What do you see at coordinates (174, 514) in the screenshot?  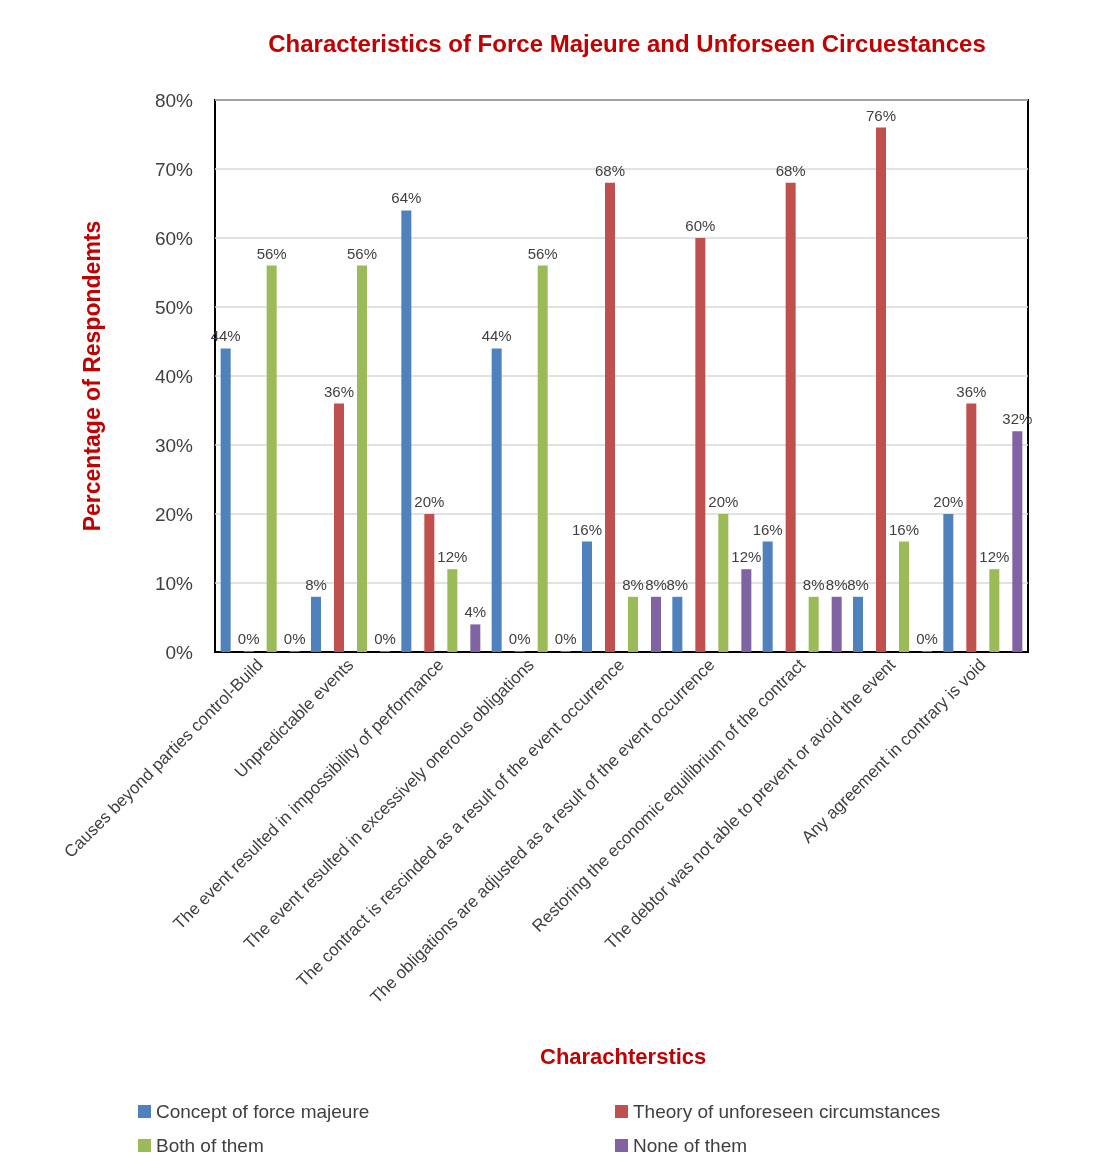 I see `y-tick-label: 20%` at bounding box center [174, 514].